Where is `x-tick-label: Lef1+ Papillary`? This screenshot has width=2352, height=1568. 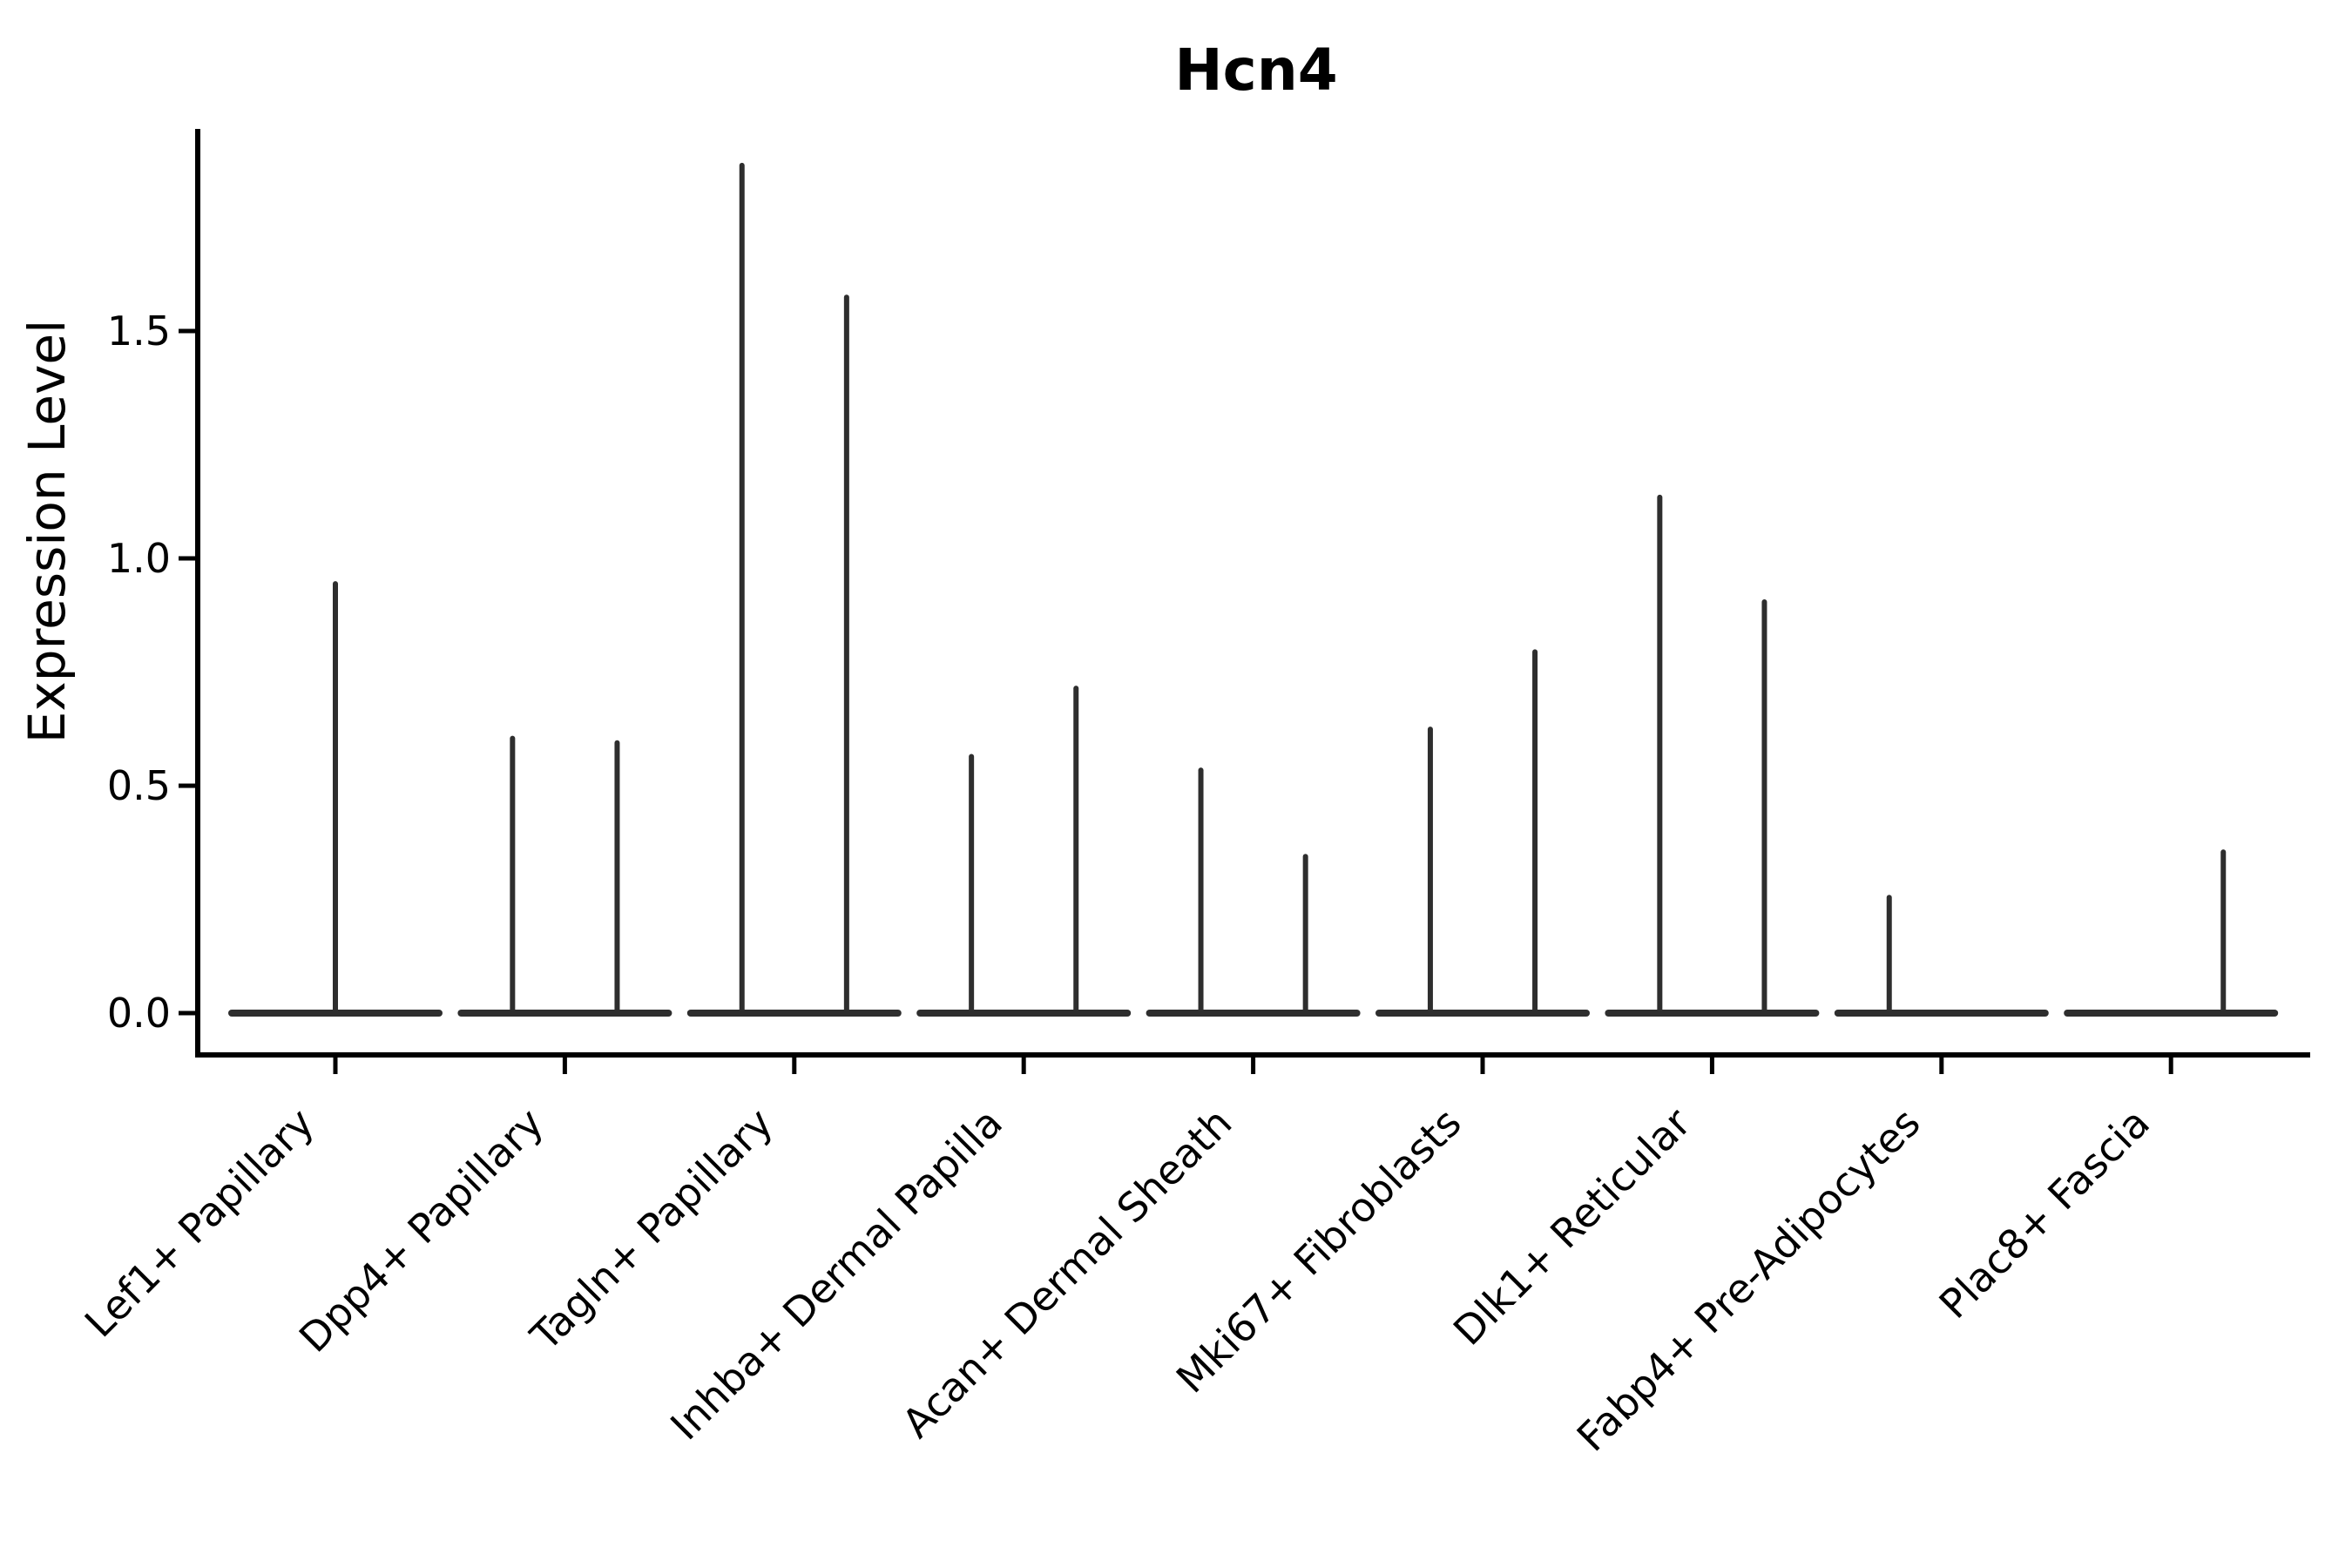 x-tick-label: Lef1+ Papillary is located at coordinates (199, 1223).